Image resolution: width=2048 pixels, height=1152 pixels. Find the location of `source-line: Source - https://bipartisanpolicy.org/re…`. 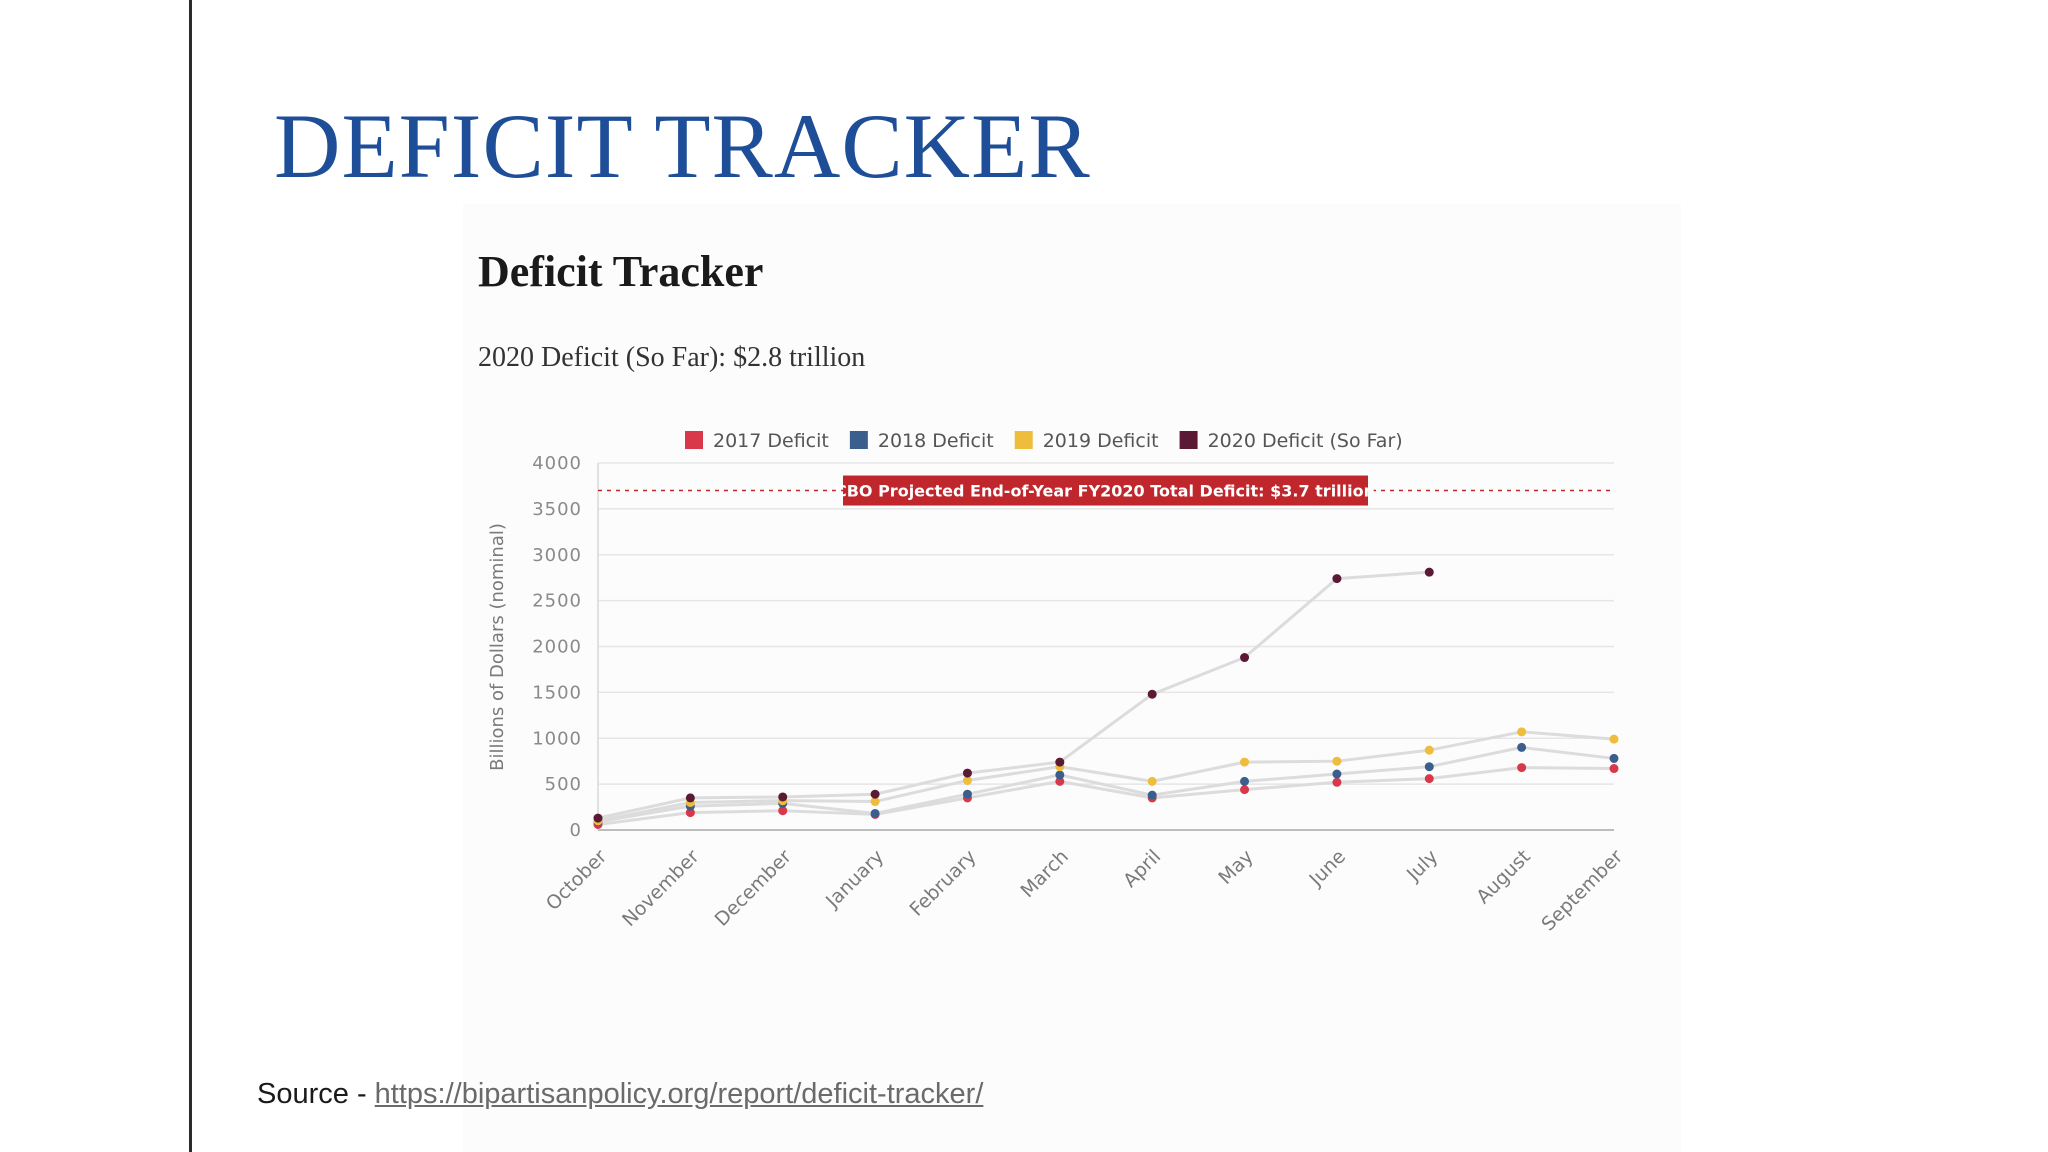

source-line: Source - https://bipartisanpolicy.org/re… is located at coordinates (620, 1094).